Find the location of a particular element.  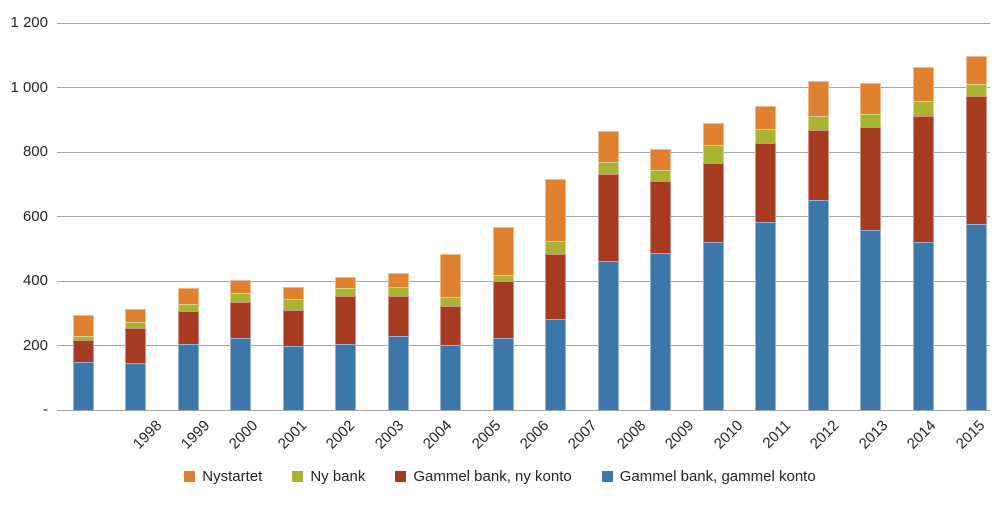

bar-2004 is located at coordinates (398, 341).